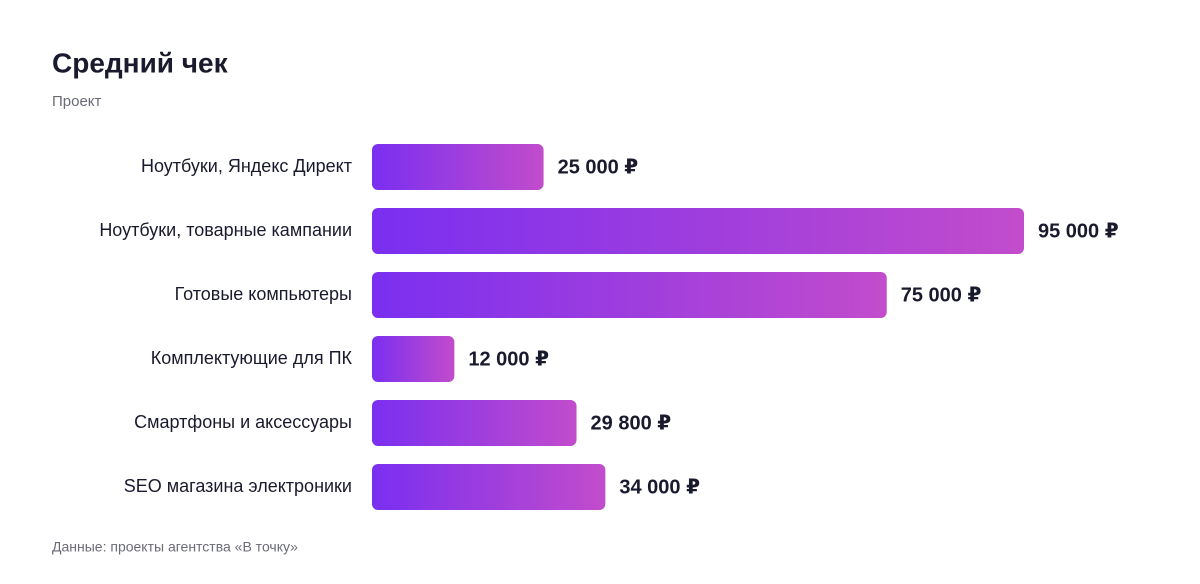  Describe the element at coordinates (631, 423) in the screenshot. I see `value-label: 29 800 ₽` at that location.